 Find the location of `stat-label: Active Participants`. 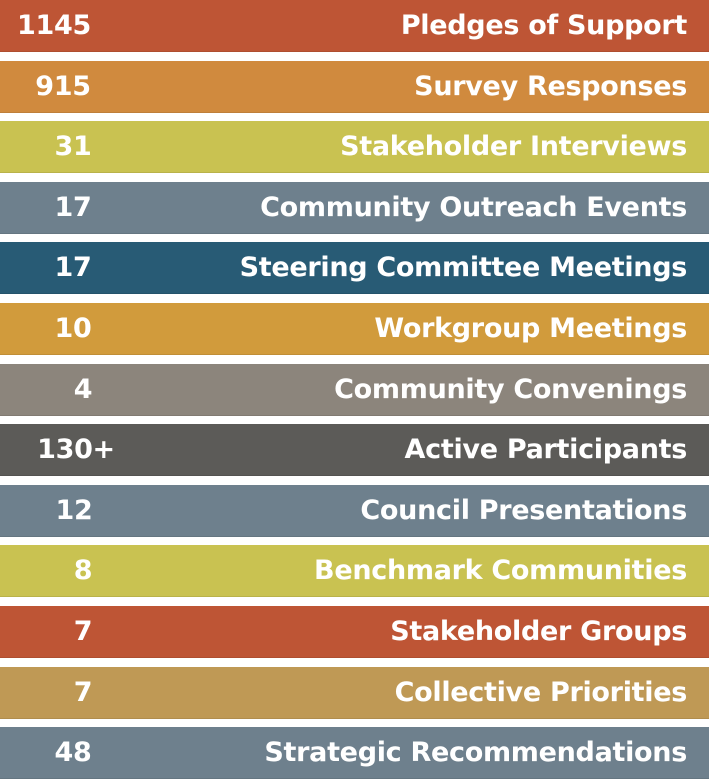

stat-label: Active Participants is located at coordinates (546, 449).